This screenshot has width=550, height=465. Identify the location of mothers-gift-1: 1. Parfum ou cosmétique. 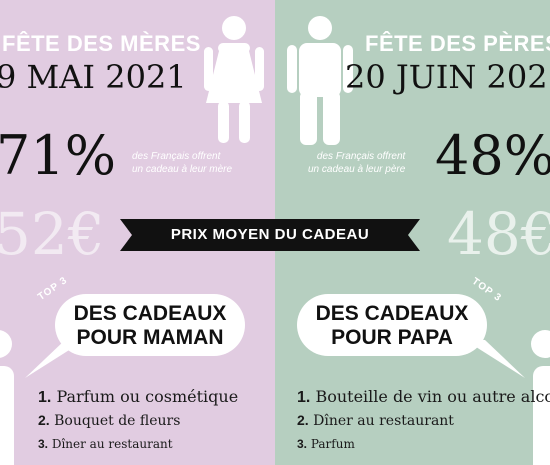
(138, 397).